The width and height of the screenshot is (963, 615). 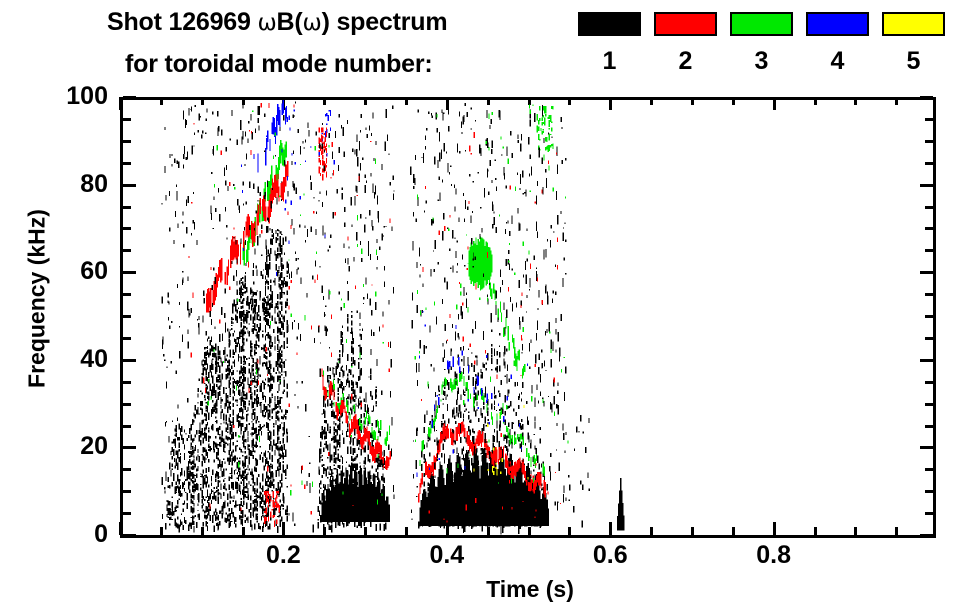 I want to click on axis-bottom-spine, so click(x=528, y=536).